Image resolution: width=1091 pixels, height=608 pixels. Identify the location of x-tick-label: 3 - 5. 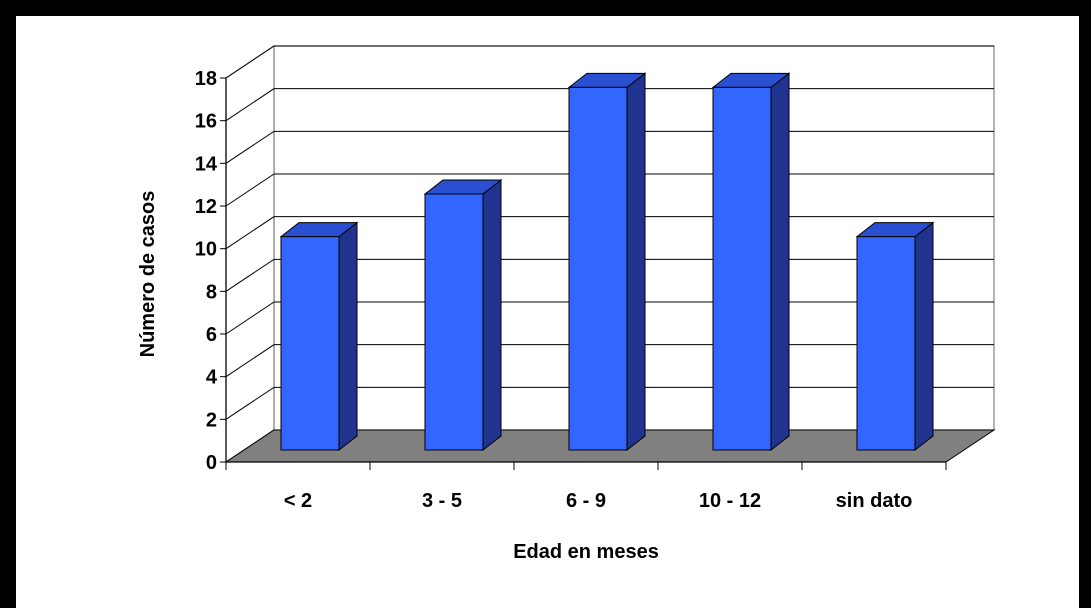
(442, 501).